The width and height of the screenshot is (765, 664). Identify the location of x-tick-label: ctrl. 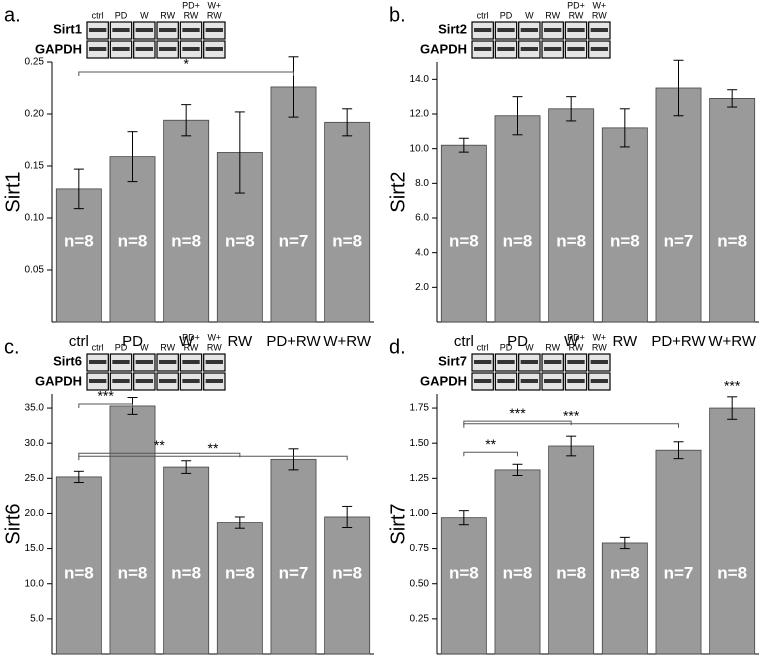
(79, 341).